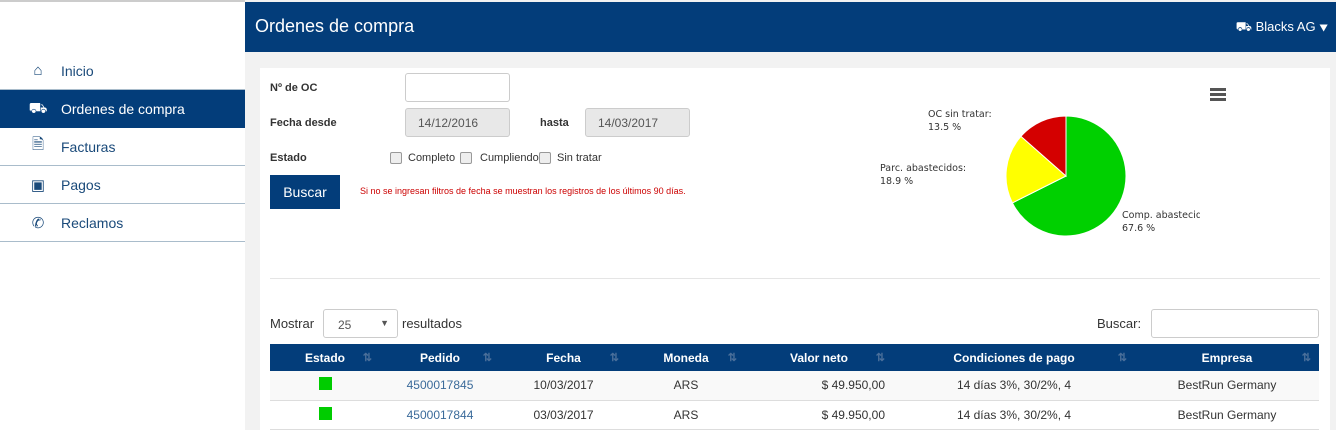  What do you see at coordinates (38, 223) in the screenshot?
I see `phone-icon: ✆` at bounding box center [38, 223].